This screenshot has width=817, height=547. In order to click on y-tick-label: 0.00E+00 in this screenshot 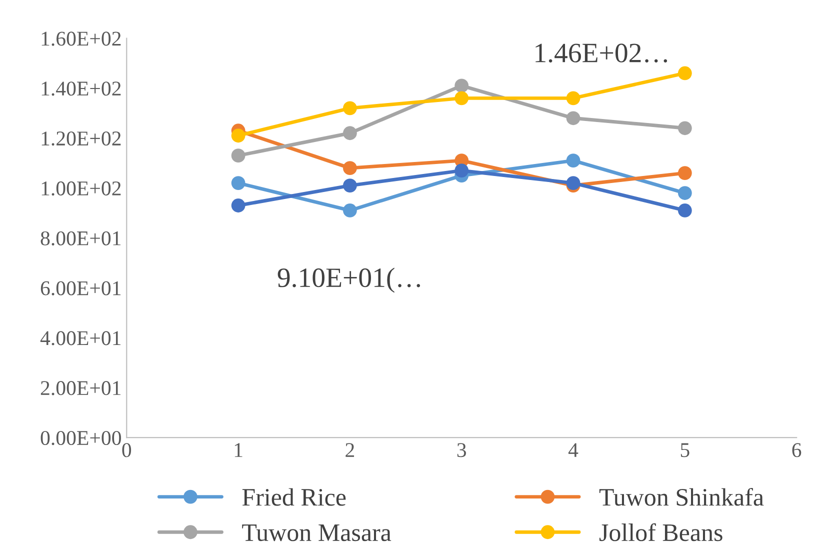, I will do `click(80, 438)`.